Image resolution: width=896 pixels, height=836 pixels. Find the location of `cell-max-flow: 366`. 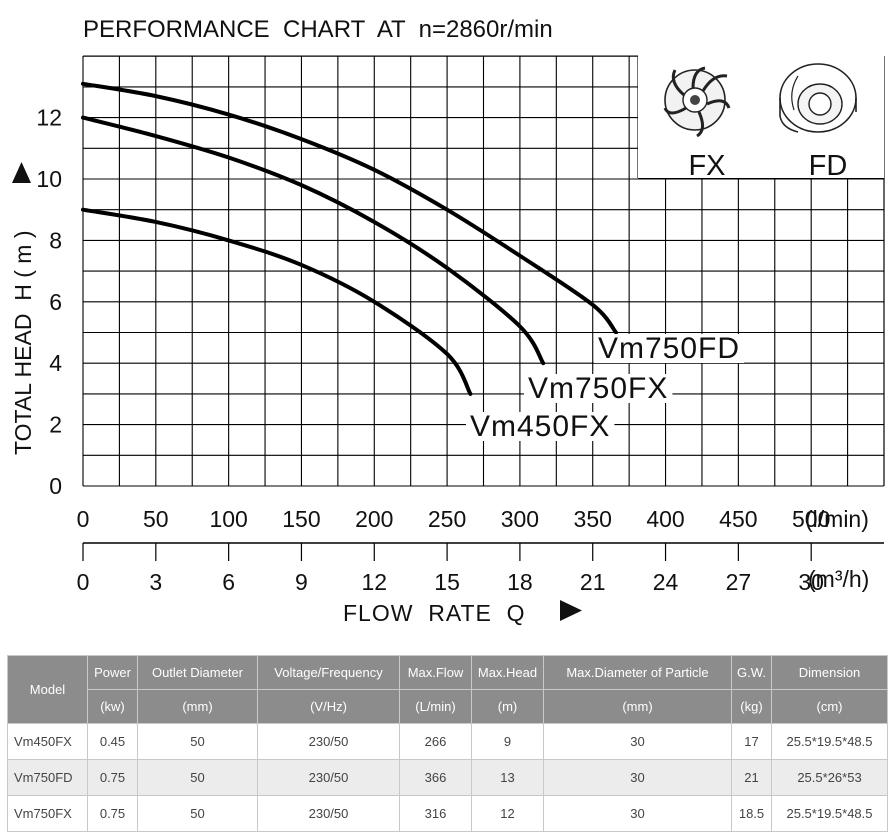

cell-max-flow: 366 is located at coordinates (435, 777).